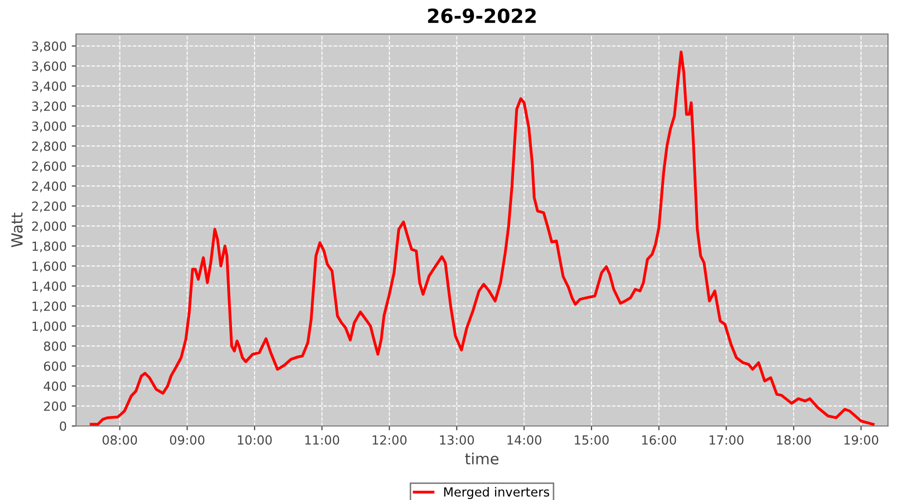 The width and height of the screenshot is (900, 500). Describe the element at coordinates (49, 46) in the screenshot. I see `y-tick-label: 3,800` at that location.